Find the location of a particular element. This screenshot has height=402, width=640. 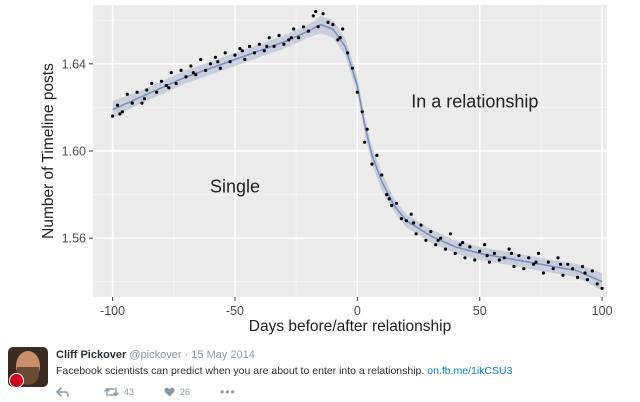

tweet-link: on.fb.me/1ikCSU3 is located at coordinates (470, 371).